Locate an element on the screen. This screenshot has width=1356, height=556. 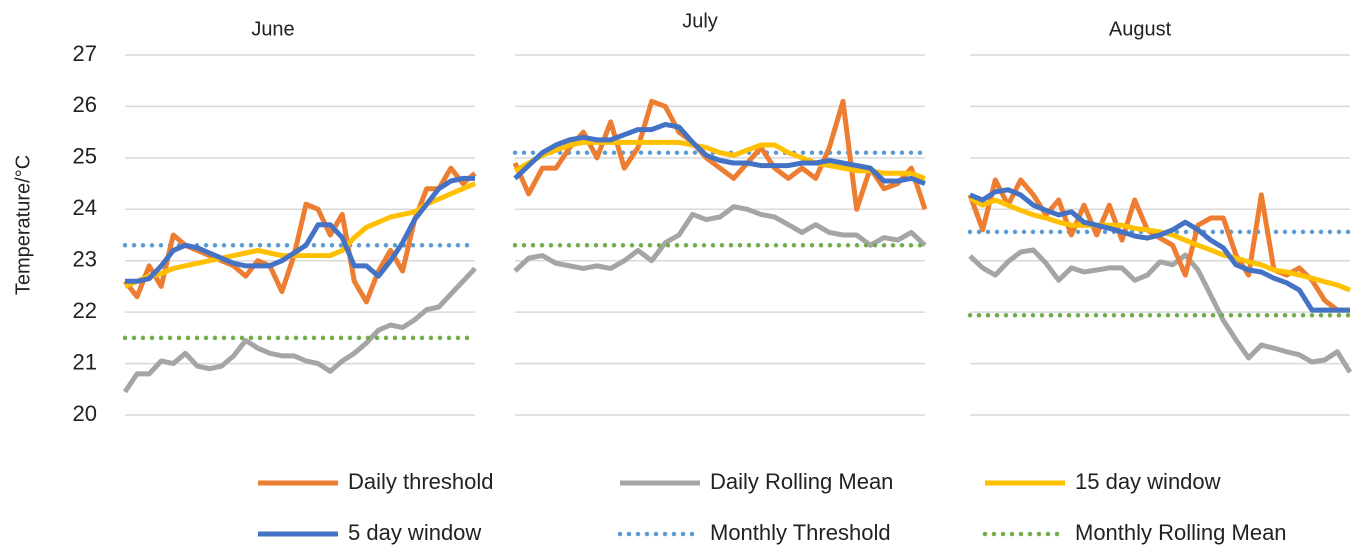
y-tick-label: 25 is located at coordinates (85, 156).